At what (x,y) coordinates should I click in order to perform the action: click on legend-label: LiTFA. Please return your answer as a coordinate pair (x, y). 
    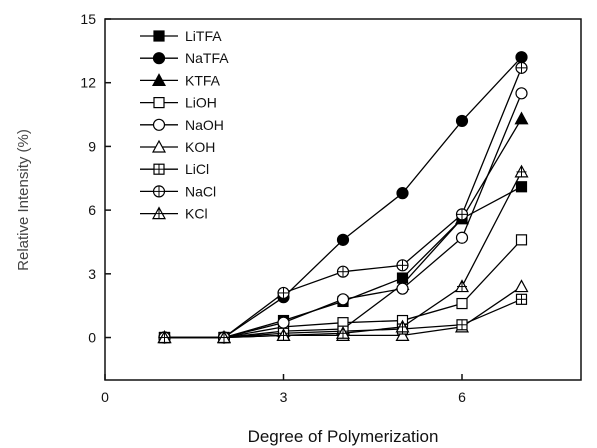
    Looking at the image, I should click on (203, 36).